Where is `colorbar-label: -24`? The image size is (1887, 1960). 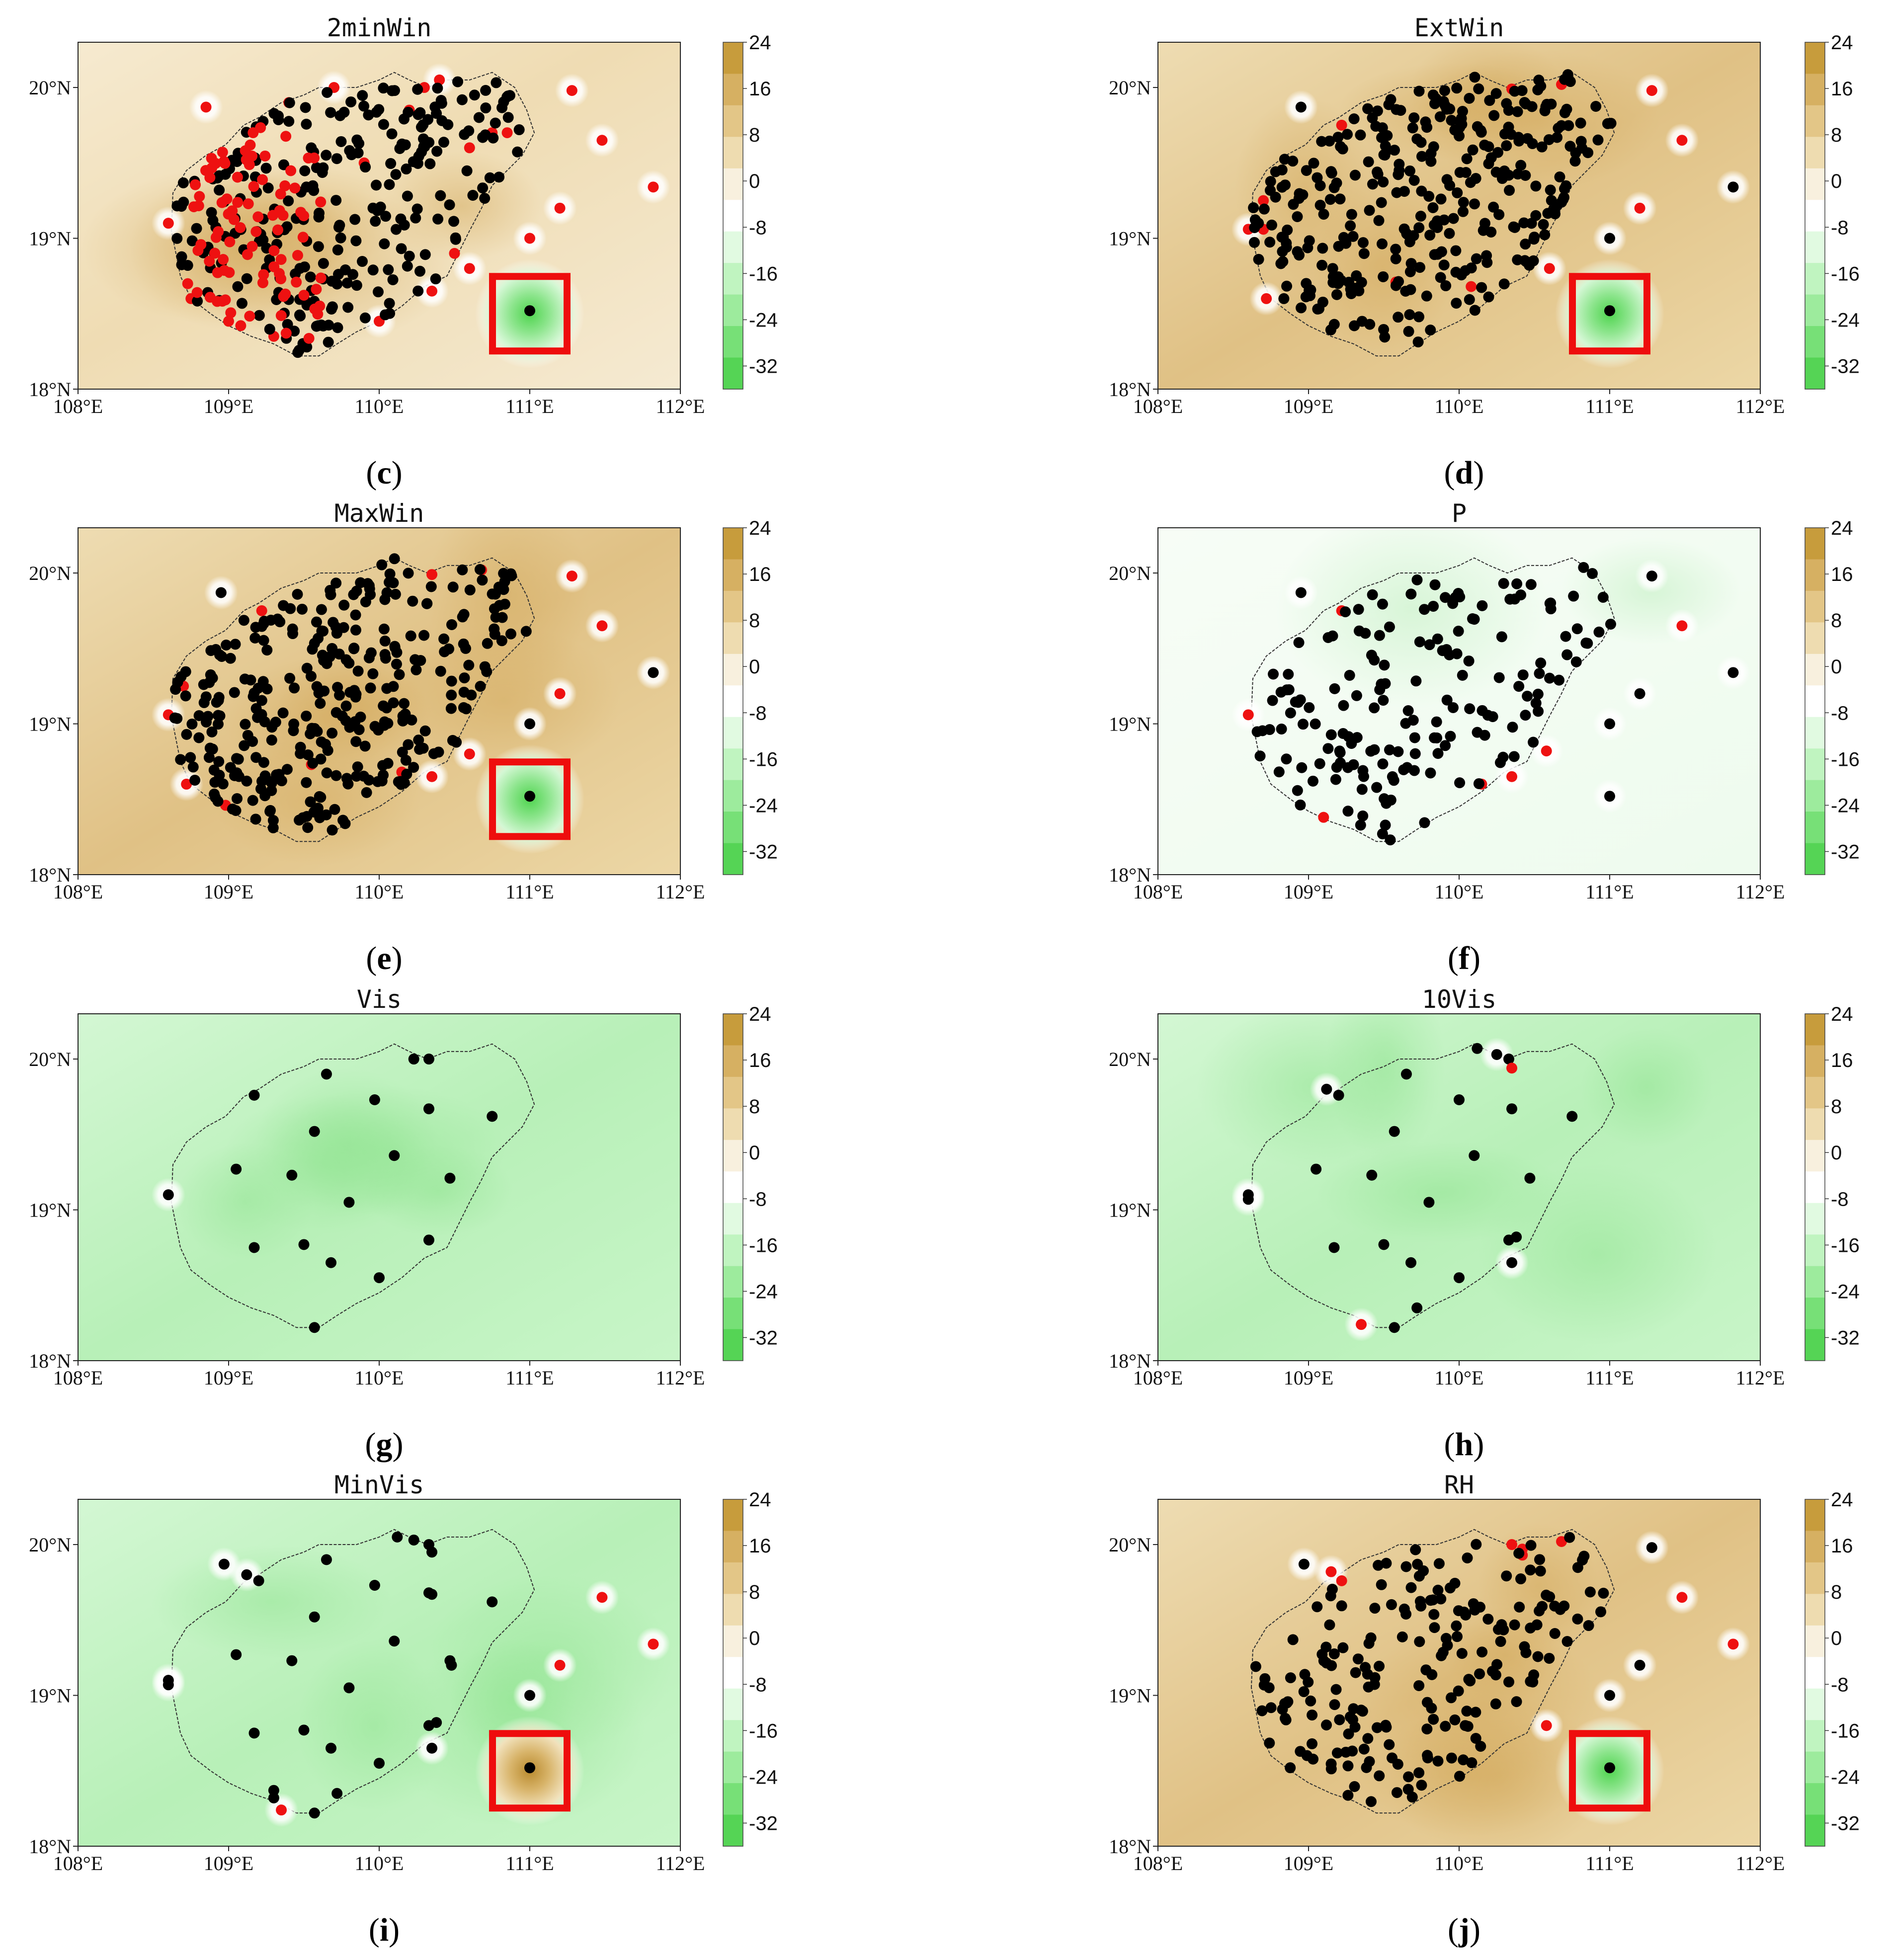 colorbar-label: -24 is located at coordinates (1846, 320).